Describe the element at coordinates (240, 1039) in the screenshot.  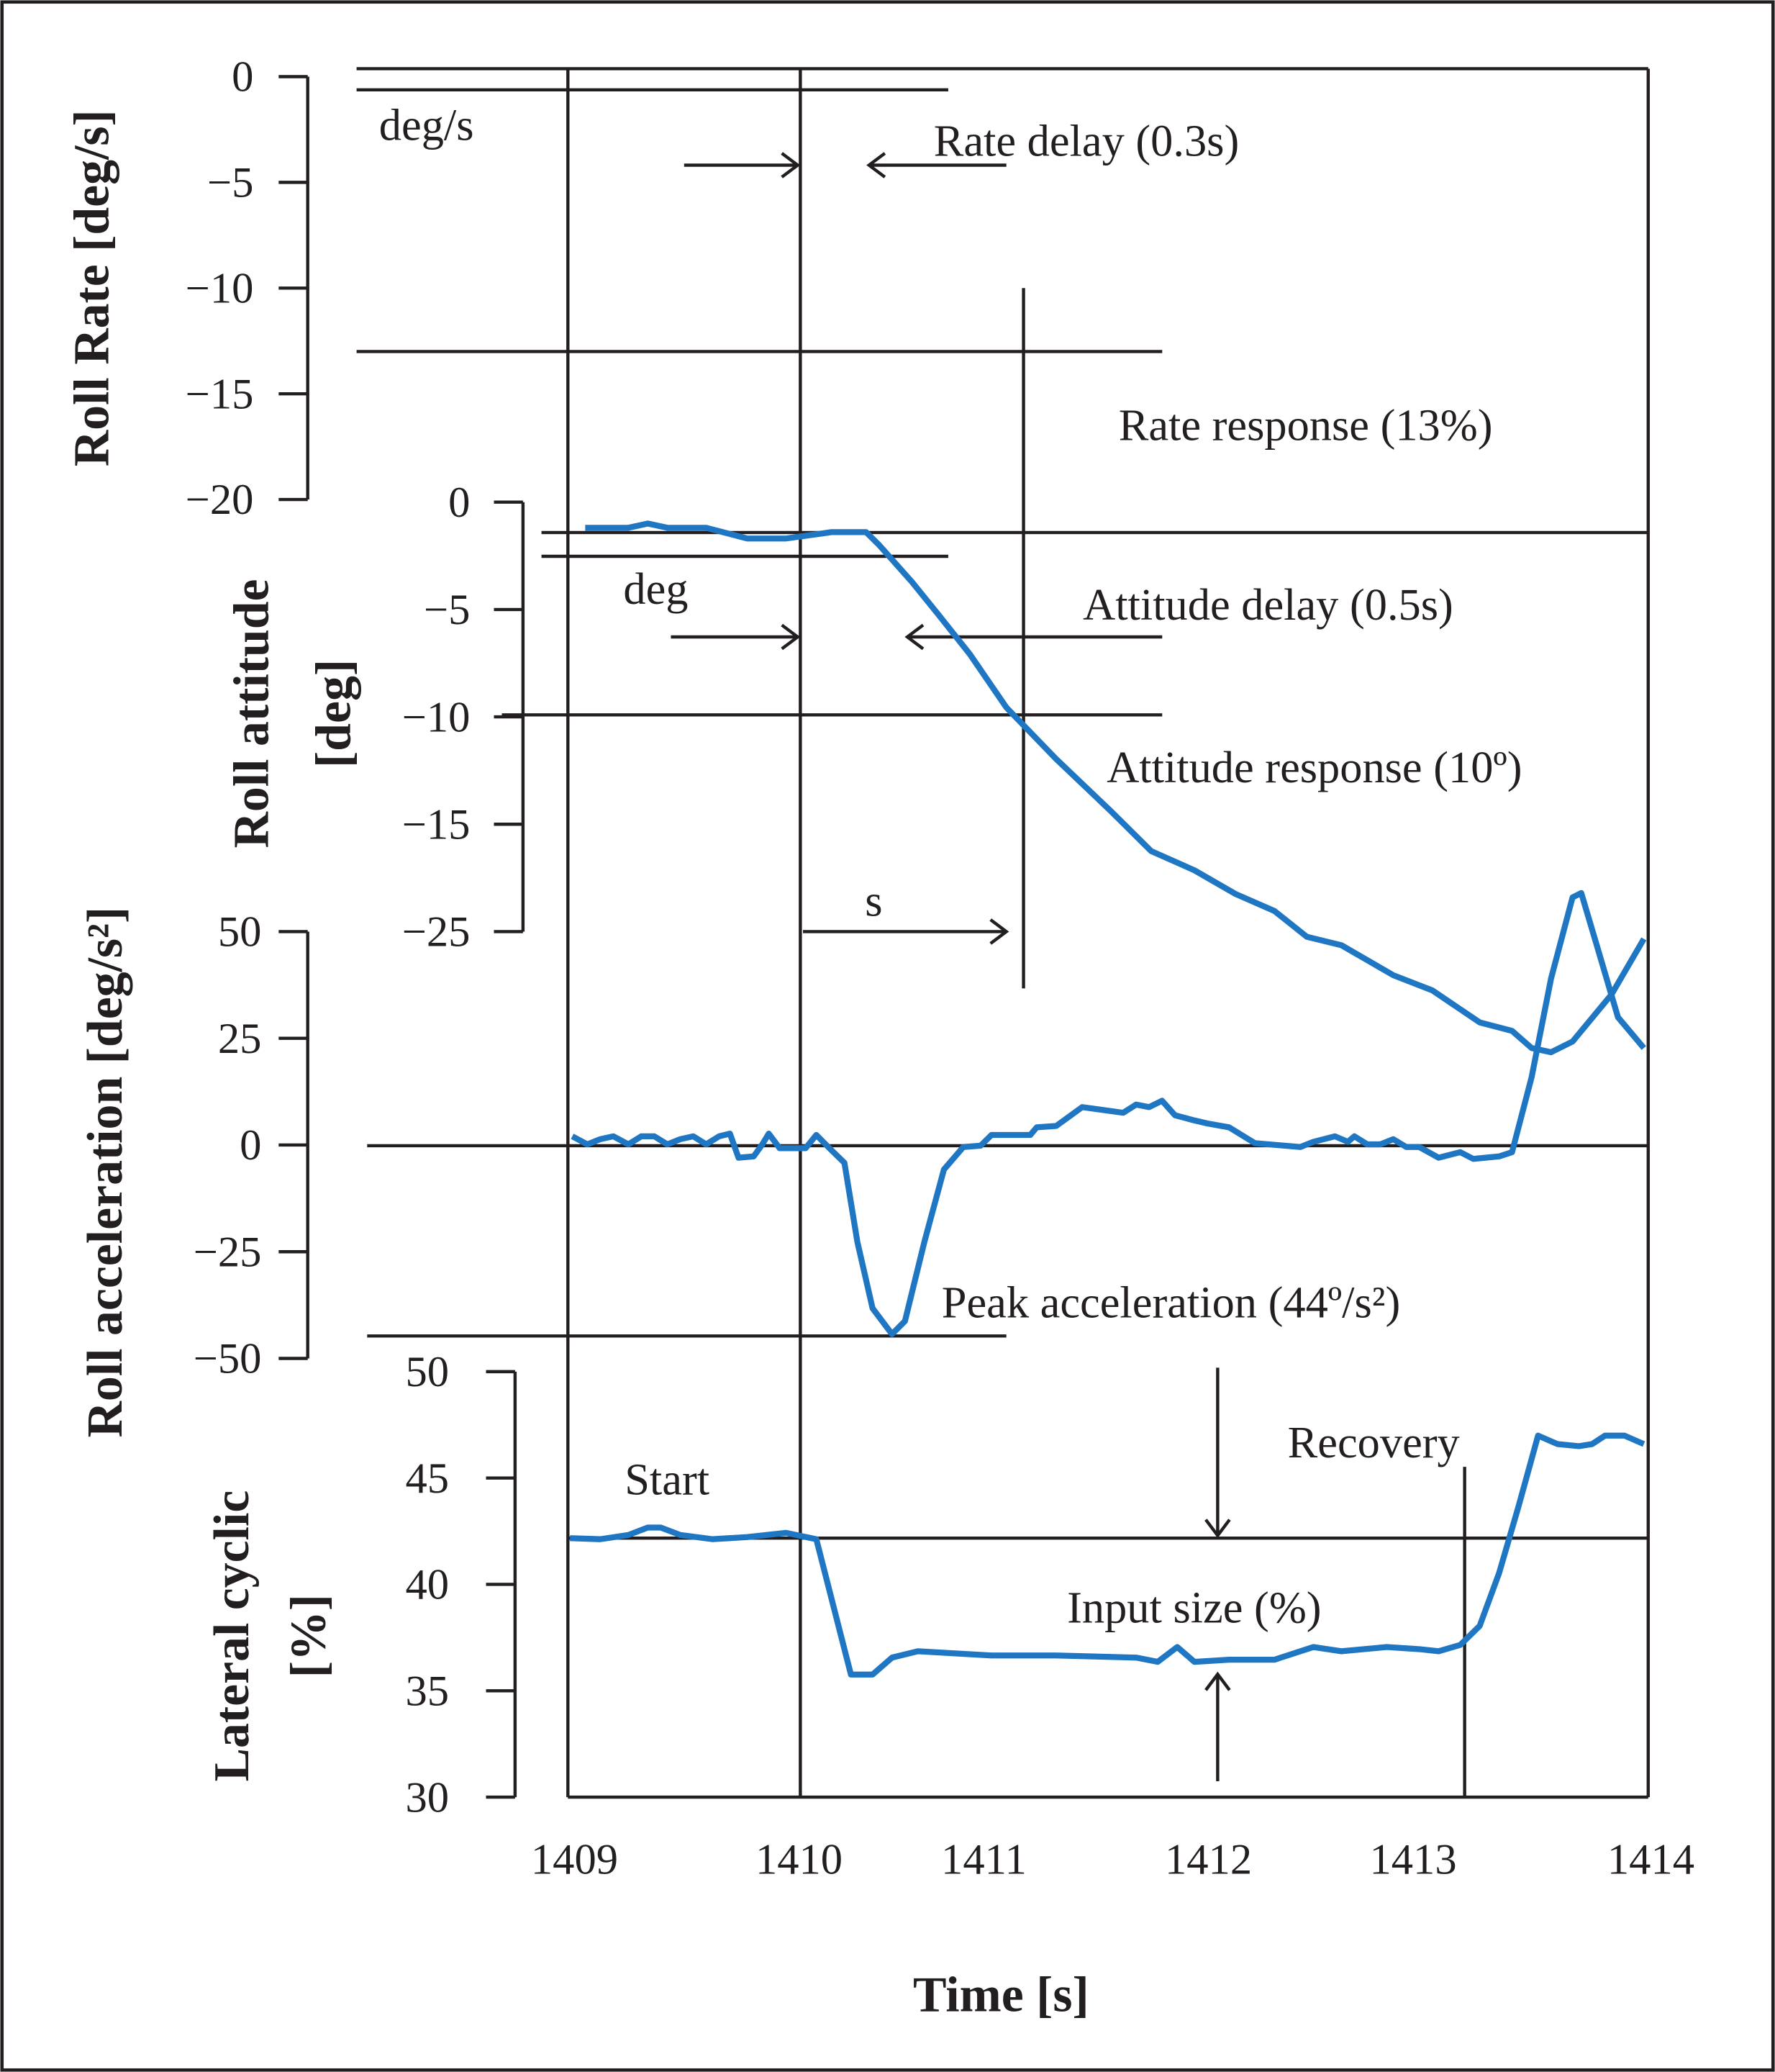
I see `y-tick-label: 25` at that location.